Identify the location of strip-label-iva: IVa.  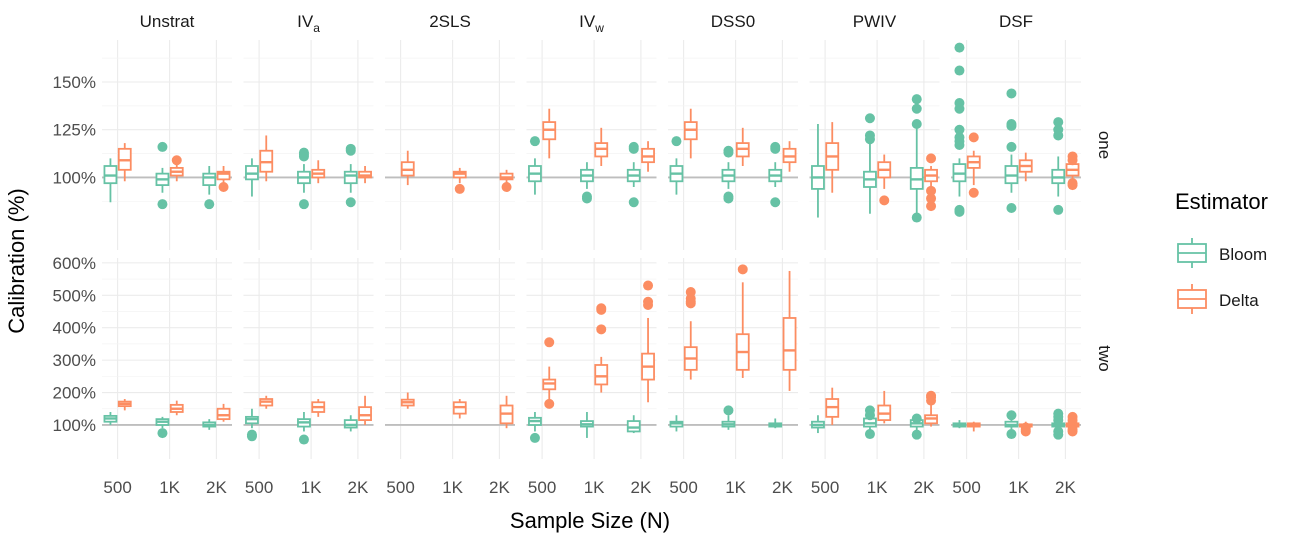
(308, 23).